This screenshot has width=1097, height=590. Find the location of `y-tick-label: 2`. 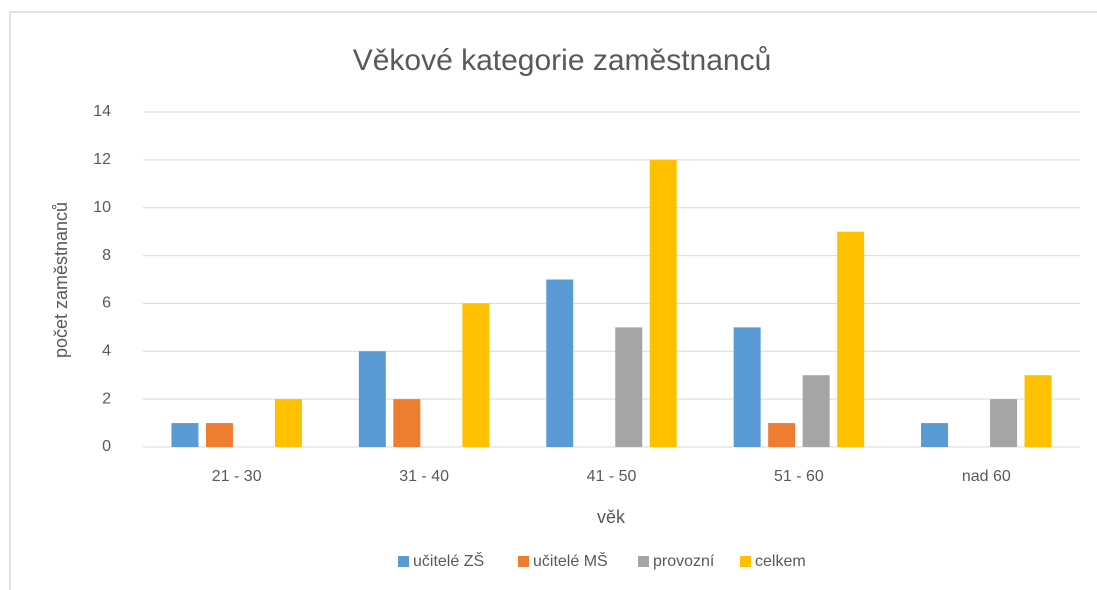

y-tick-label: 2 is located at coordinates (106, 398).